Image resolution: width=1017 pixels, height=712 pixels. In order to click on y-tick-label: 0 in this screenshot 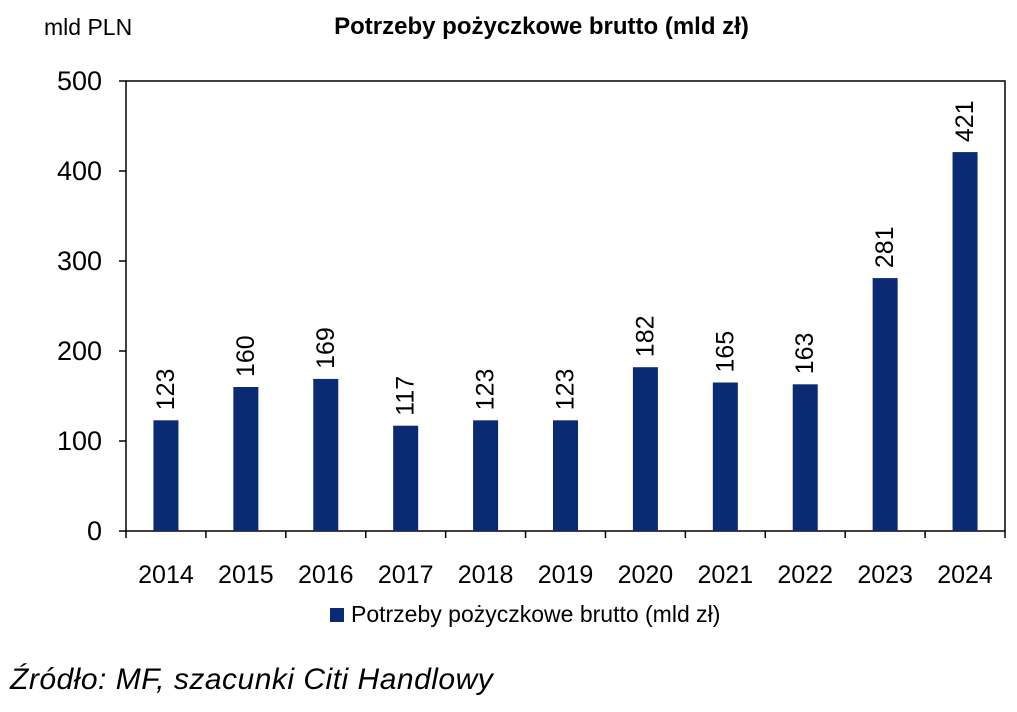, I will do `click(94, 531)`.